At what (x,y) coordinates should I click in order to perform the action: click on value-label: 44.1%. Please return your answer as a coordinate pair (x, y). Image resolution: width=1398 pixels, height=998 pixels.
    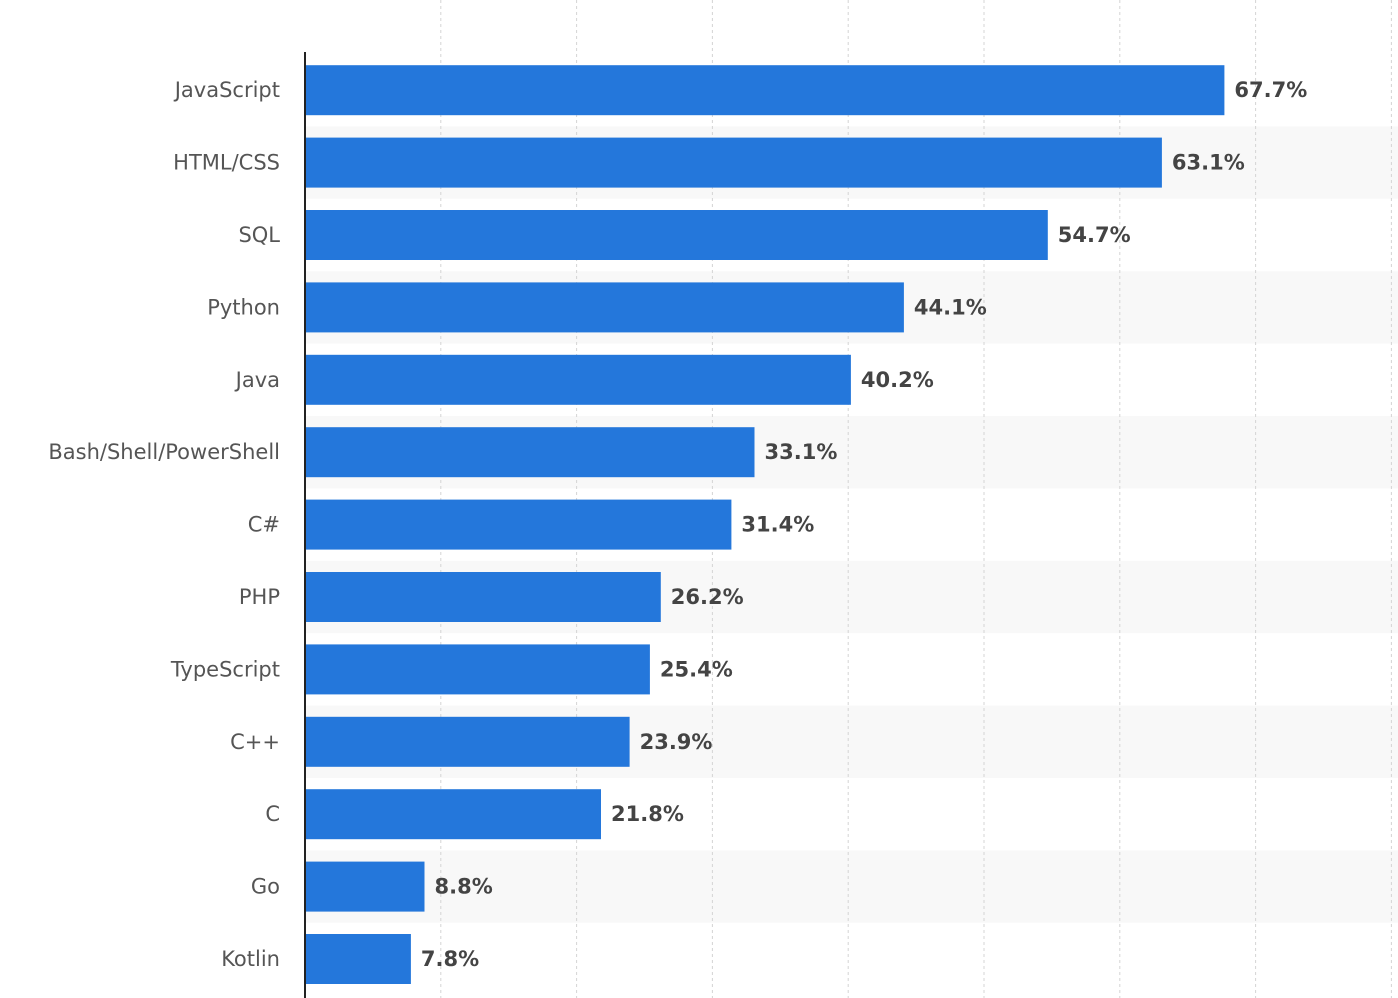
    Looking at the image, I should click on (950, 307).